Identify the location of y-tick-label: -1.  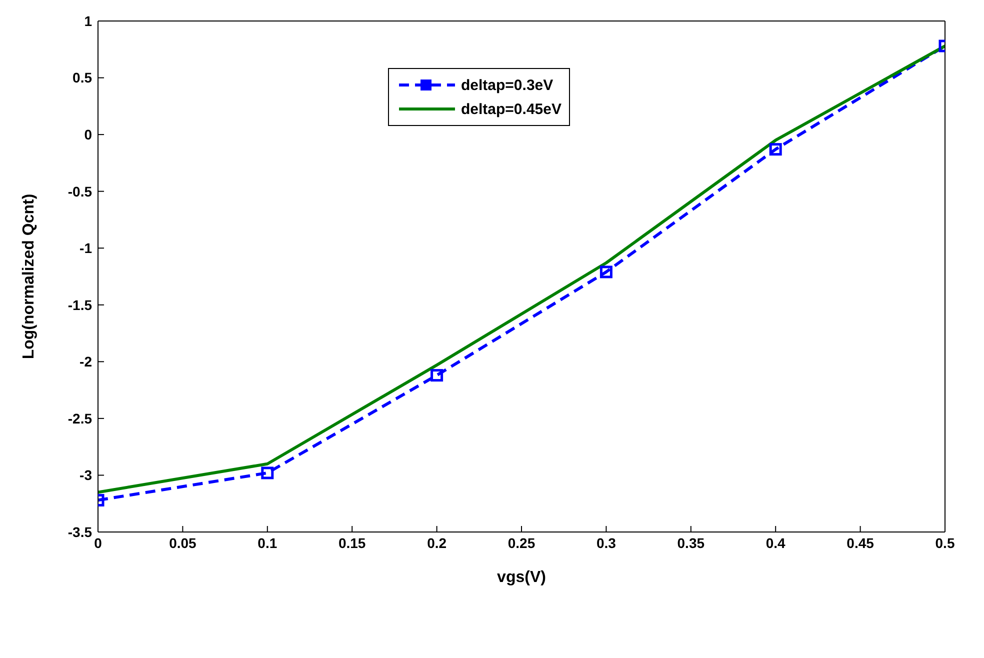
(86, 248).